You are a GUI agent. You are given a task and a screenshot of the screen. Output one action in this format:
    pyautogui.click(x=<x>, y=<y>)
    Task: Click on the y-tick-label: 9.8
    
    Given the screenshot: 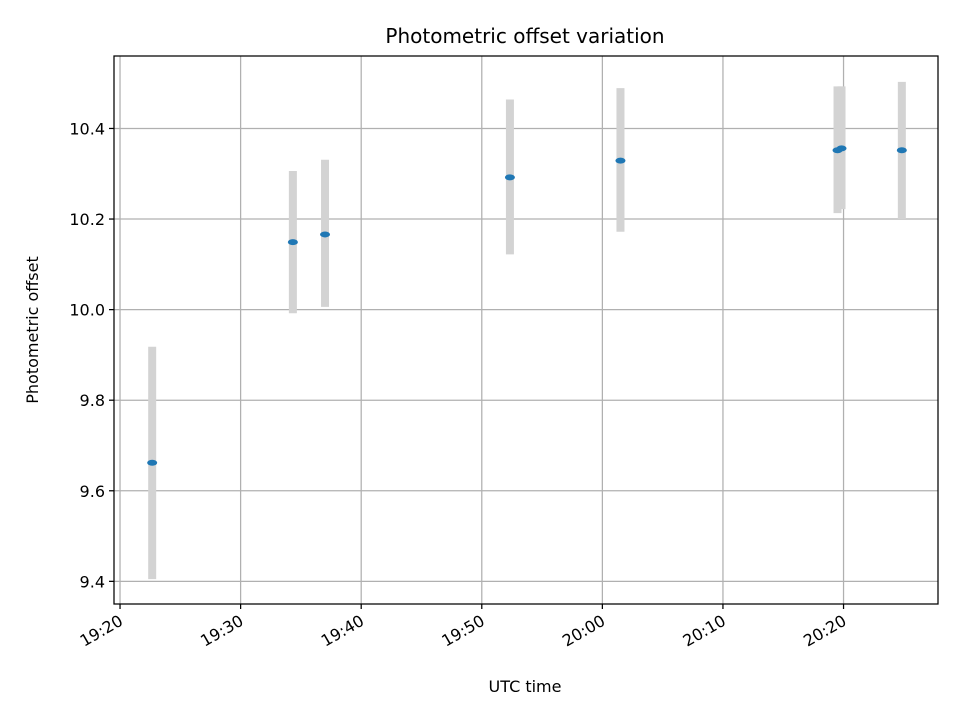 What is the action you would take?
    pyautogui.click(x=92, y=400)
    